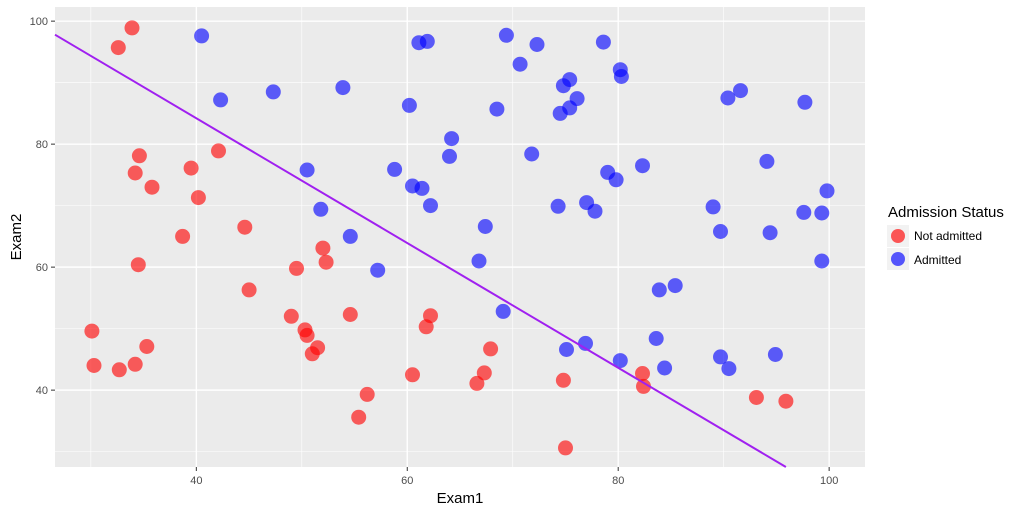  Describe the element at coordinates (898, 259) in the screenshot. I see `legend-key-admitted` at that location.